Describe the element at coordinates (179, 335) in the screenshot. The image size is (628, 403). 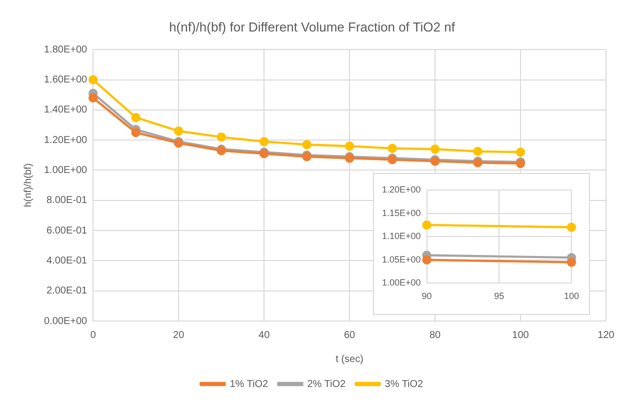
I see `x-tick-label: 20` at that location.